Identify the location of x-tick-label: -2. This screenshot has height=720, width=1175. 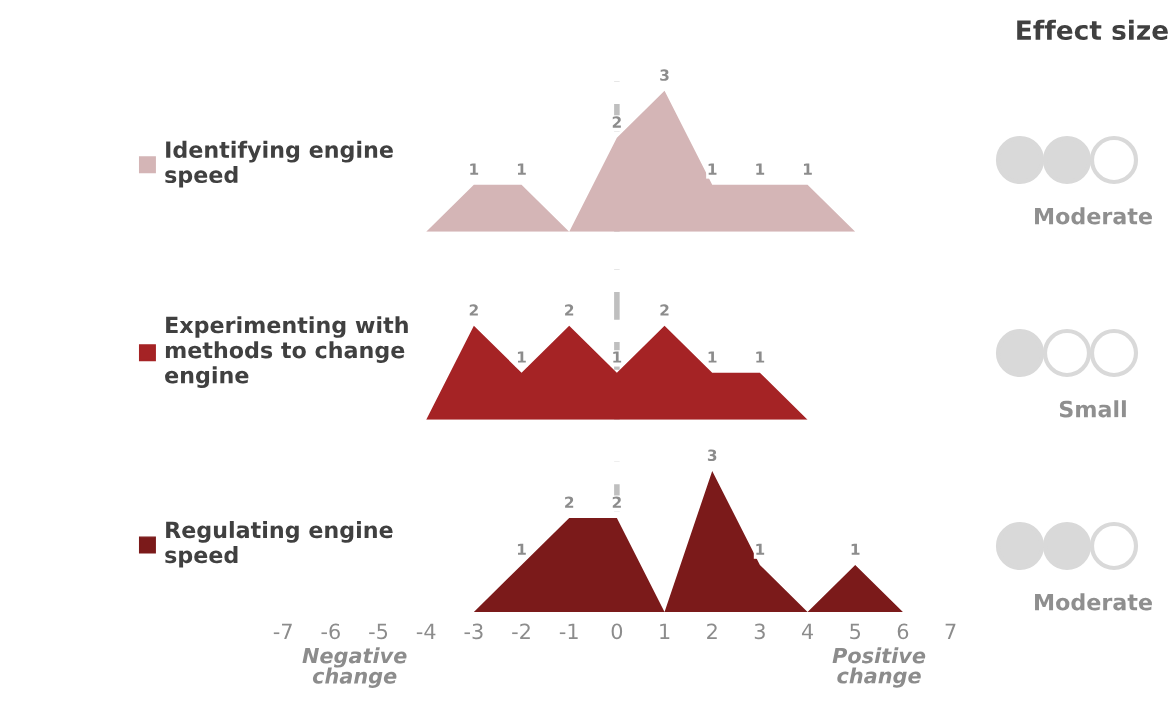
(521, 631).